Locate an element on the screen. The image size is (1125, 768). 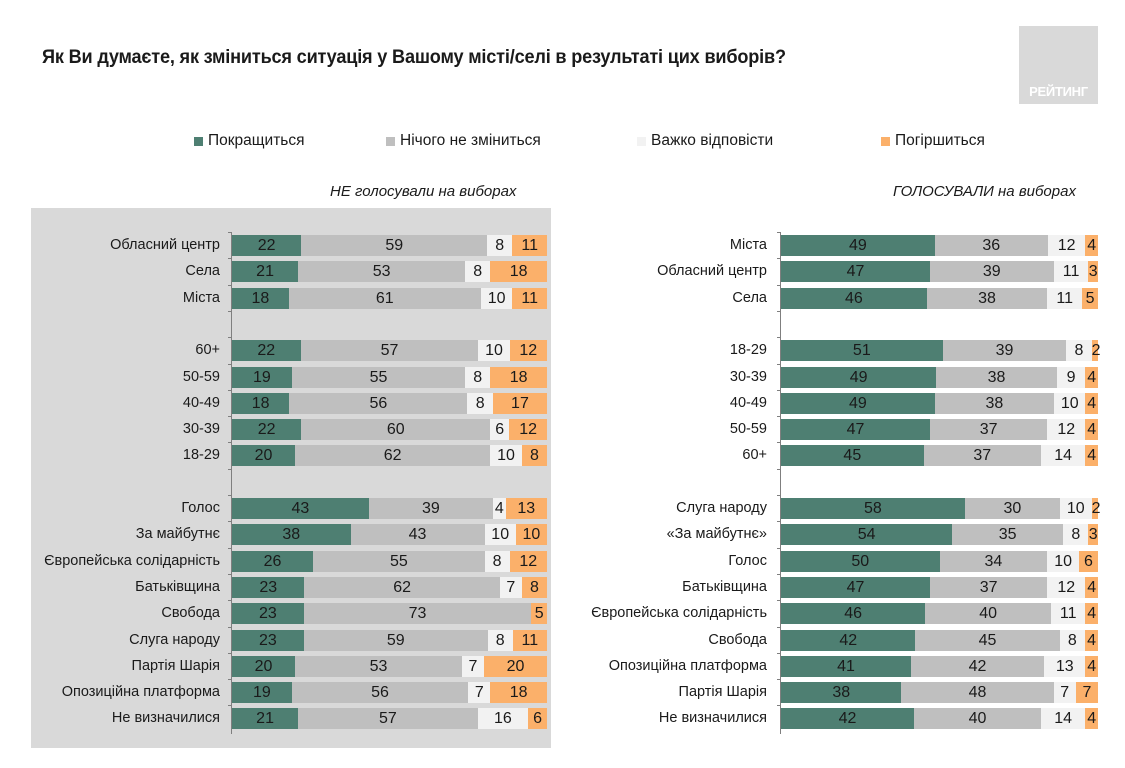
bar-row: 47 37 12 4 is located at coordinates (939, 587).